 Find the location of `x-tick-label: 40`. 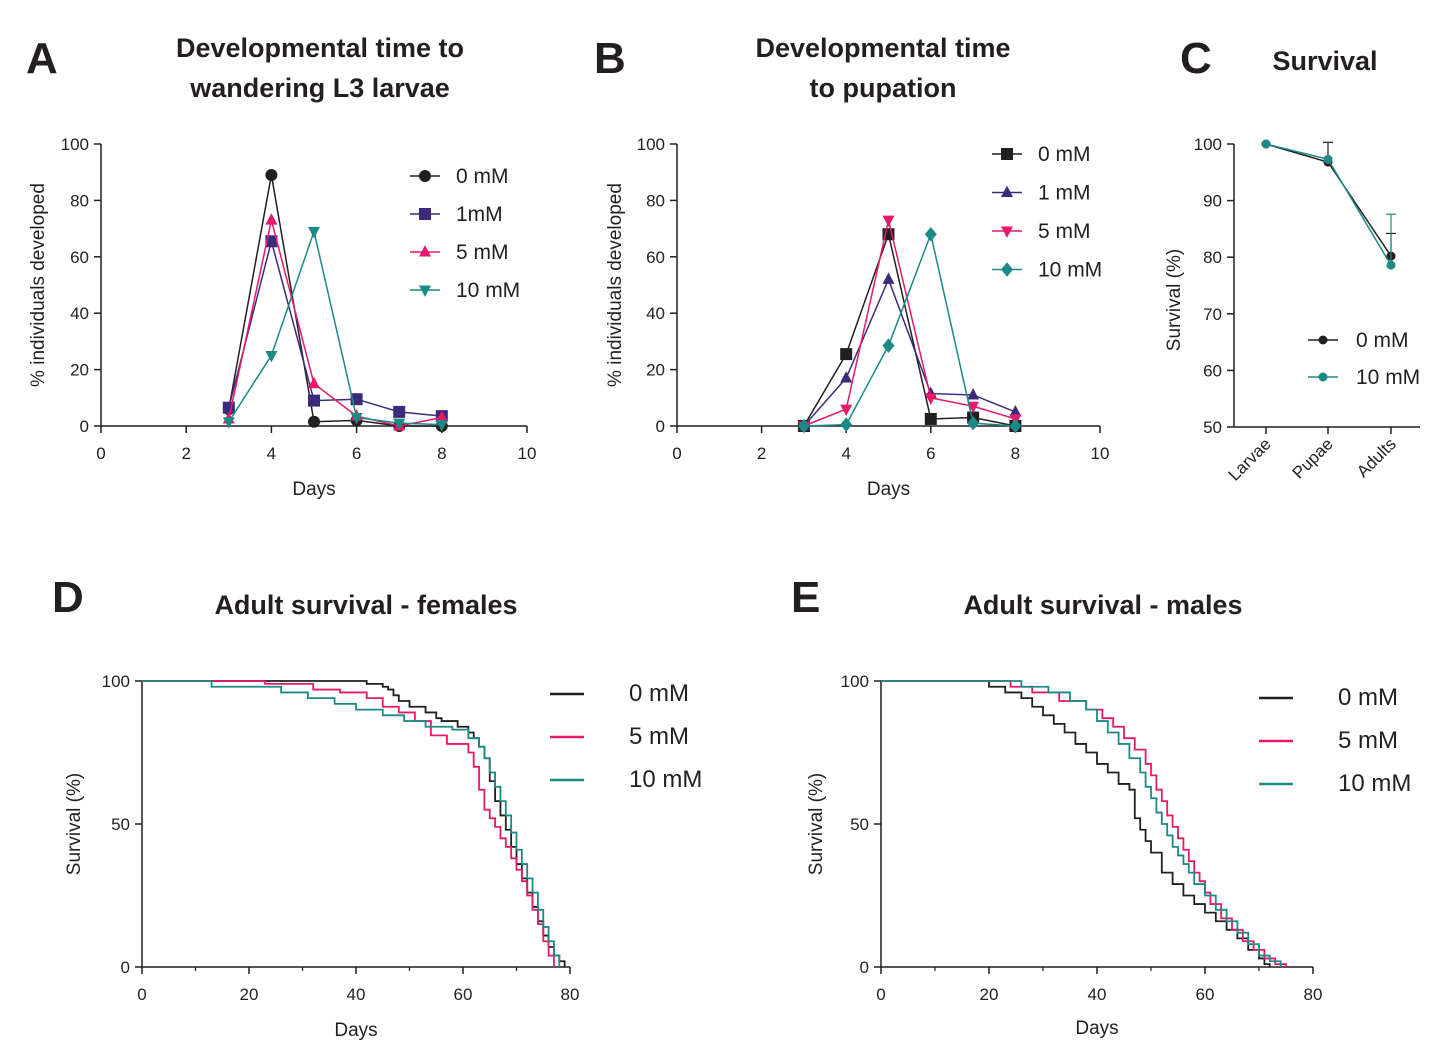

x-tick-label: 40 is located at coordinates (356, 994).